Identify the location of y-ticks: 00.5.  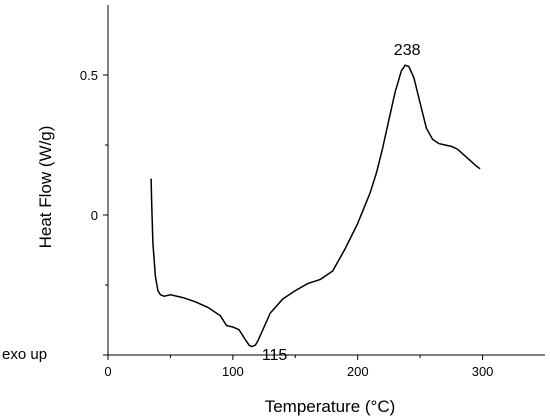
(94, 212).